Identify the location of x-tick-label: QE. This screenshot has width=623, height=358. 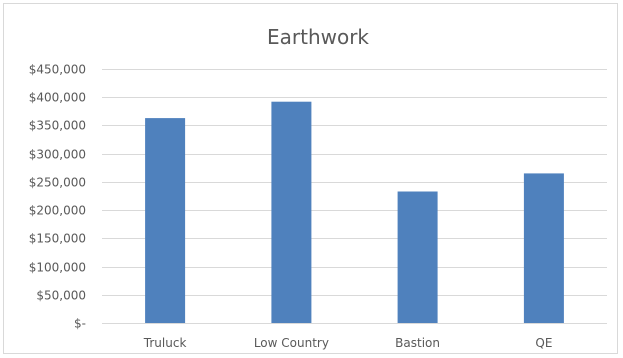
(543, 343).